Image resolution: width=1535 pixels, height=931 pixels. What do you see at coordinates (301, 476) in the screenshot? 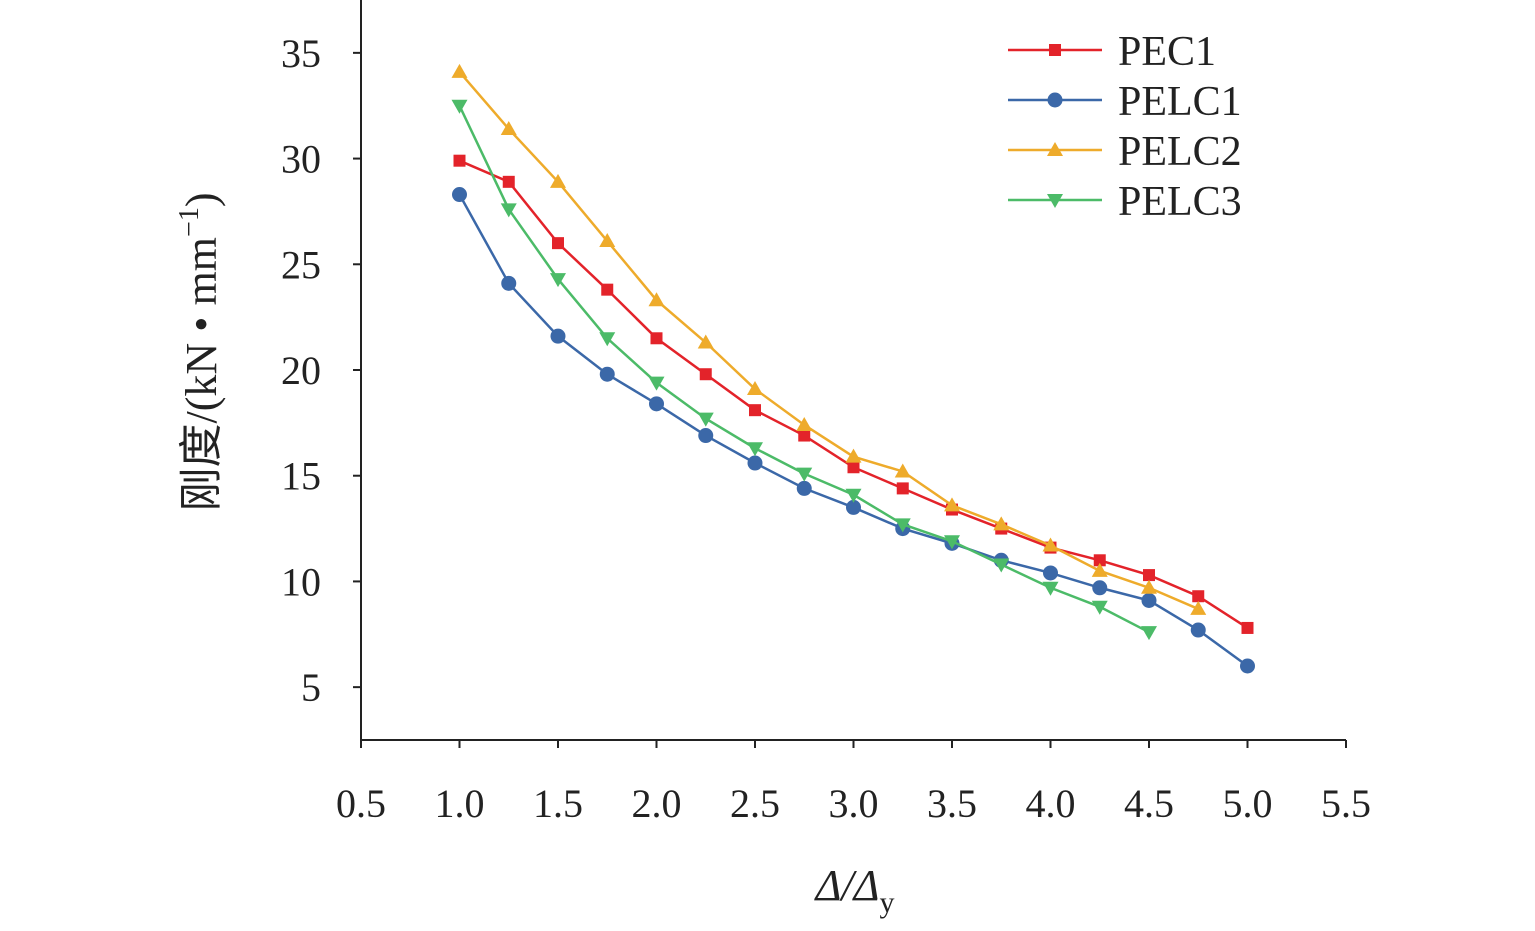
I see `y-tick-label: 15` at bounding box center [301, 476].